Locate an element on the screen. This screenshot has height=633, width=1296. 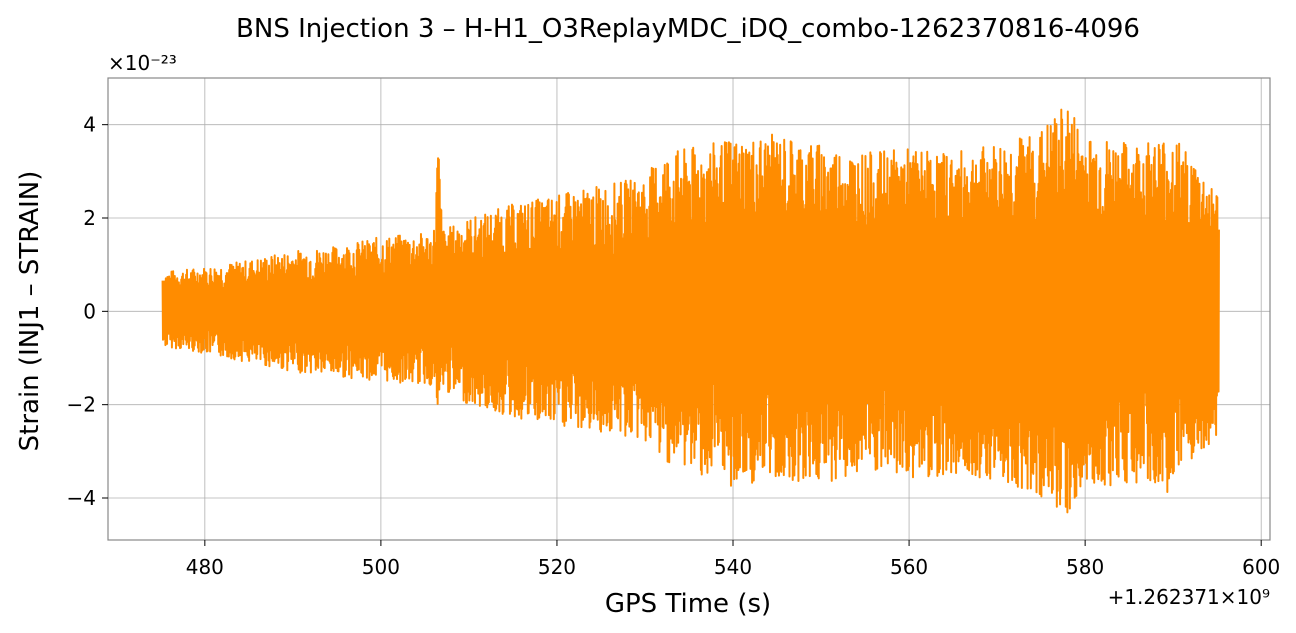
x-tick-label: 520 is located at coordinates (557, 567).